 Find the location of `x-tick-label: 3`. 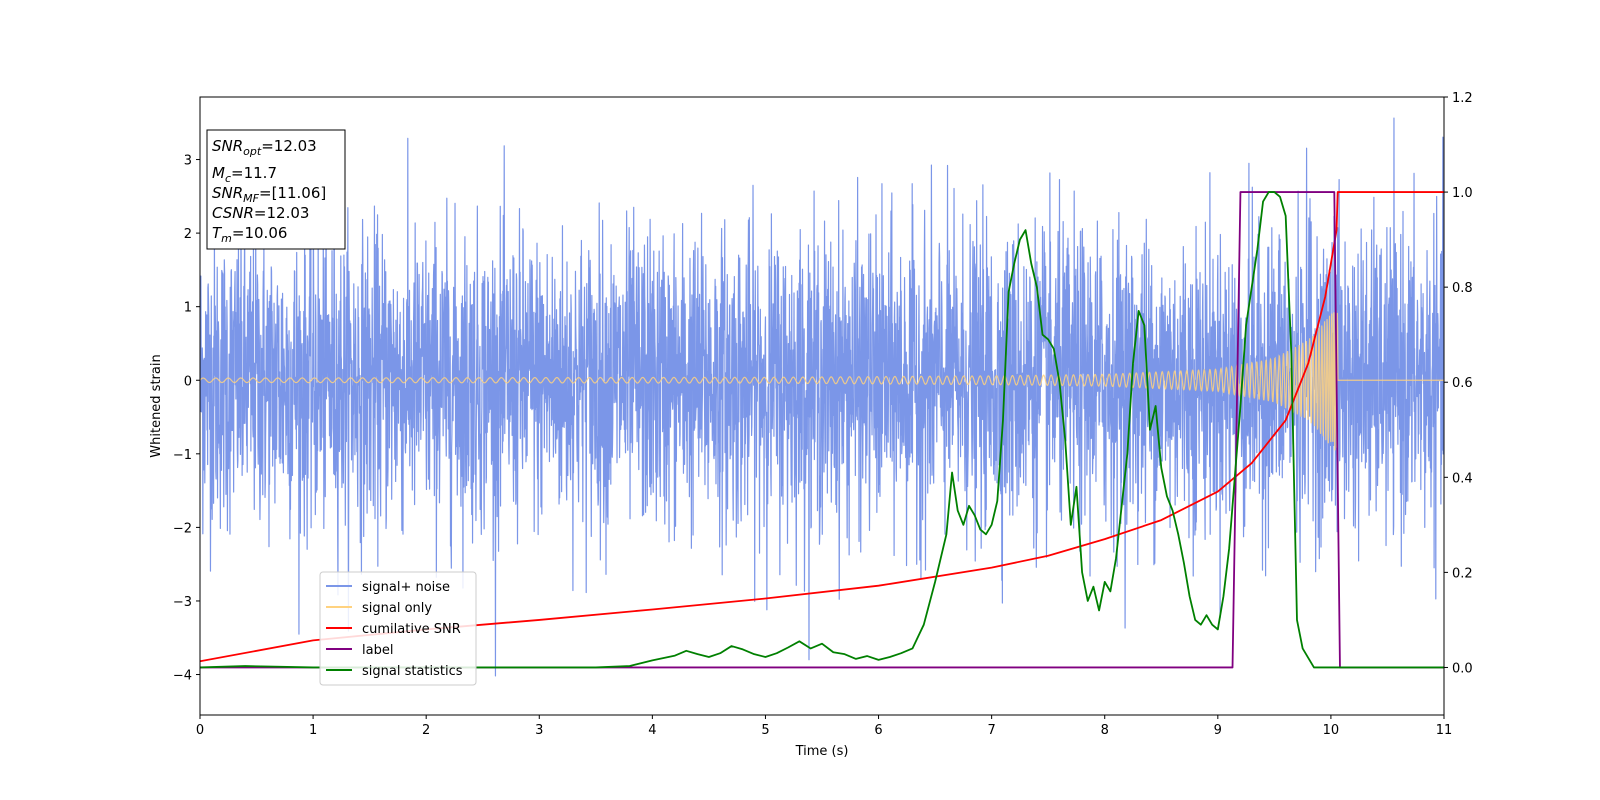

x-tick-label: 3 is located at coordinates (539, 730).